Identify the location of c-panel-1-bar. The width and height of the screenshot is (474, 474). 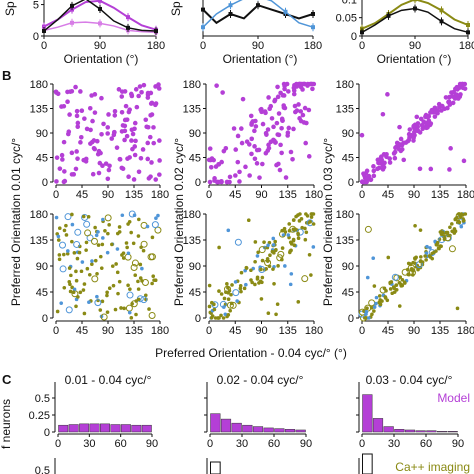
(136, 428).